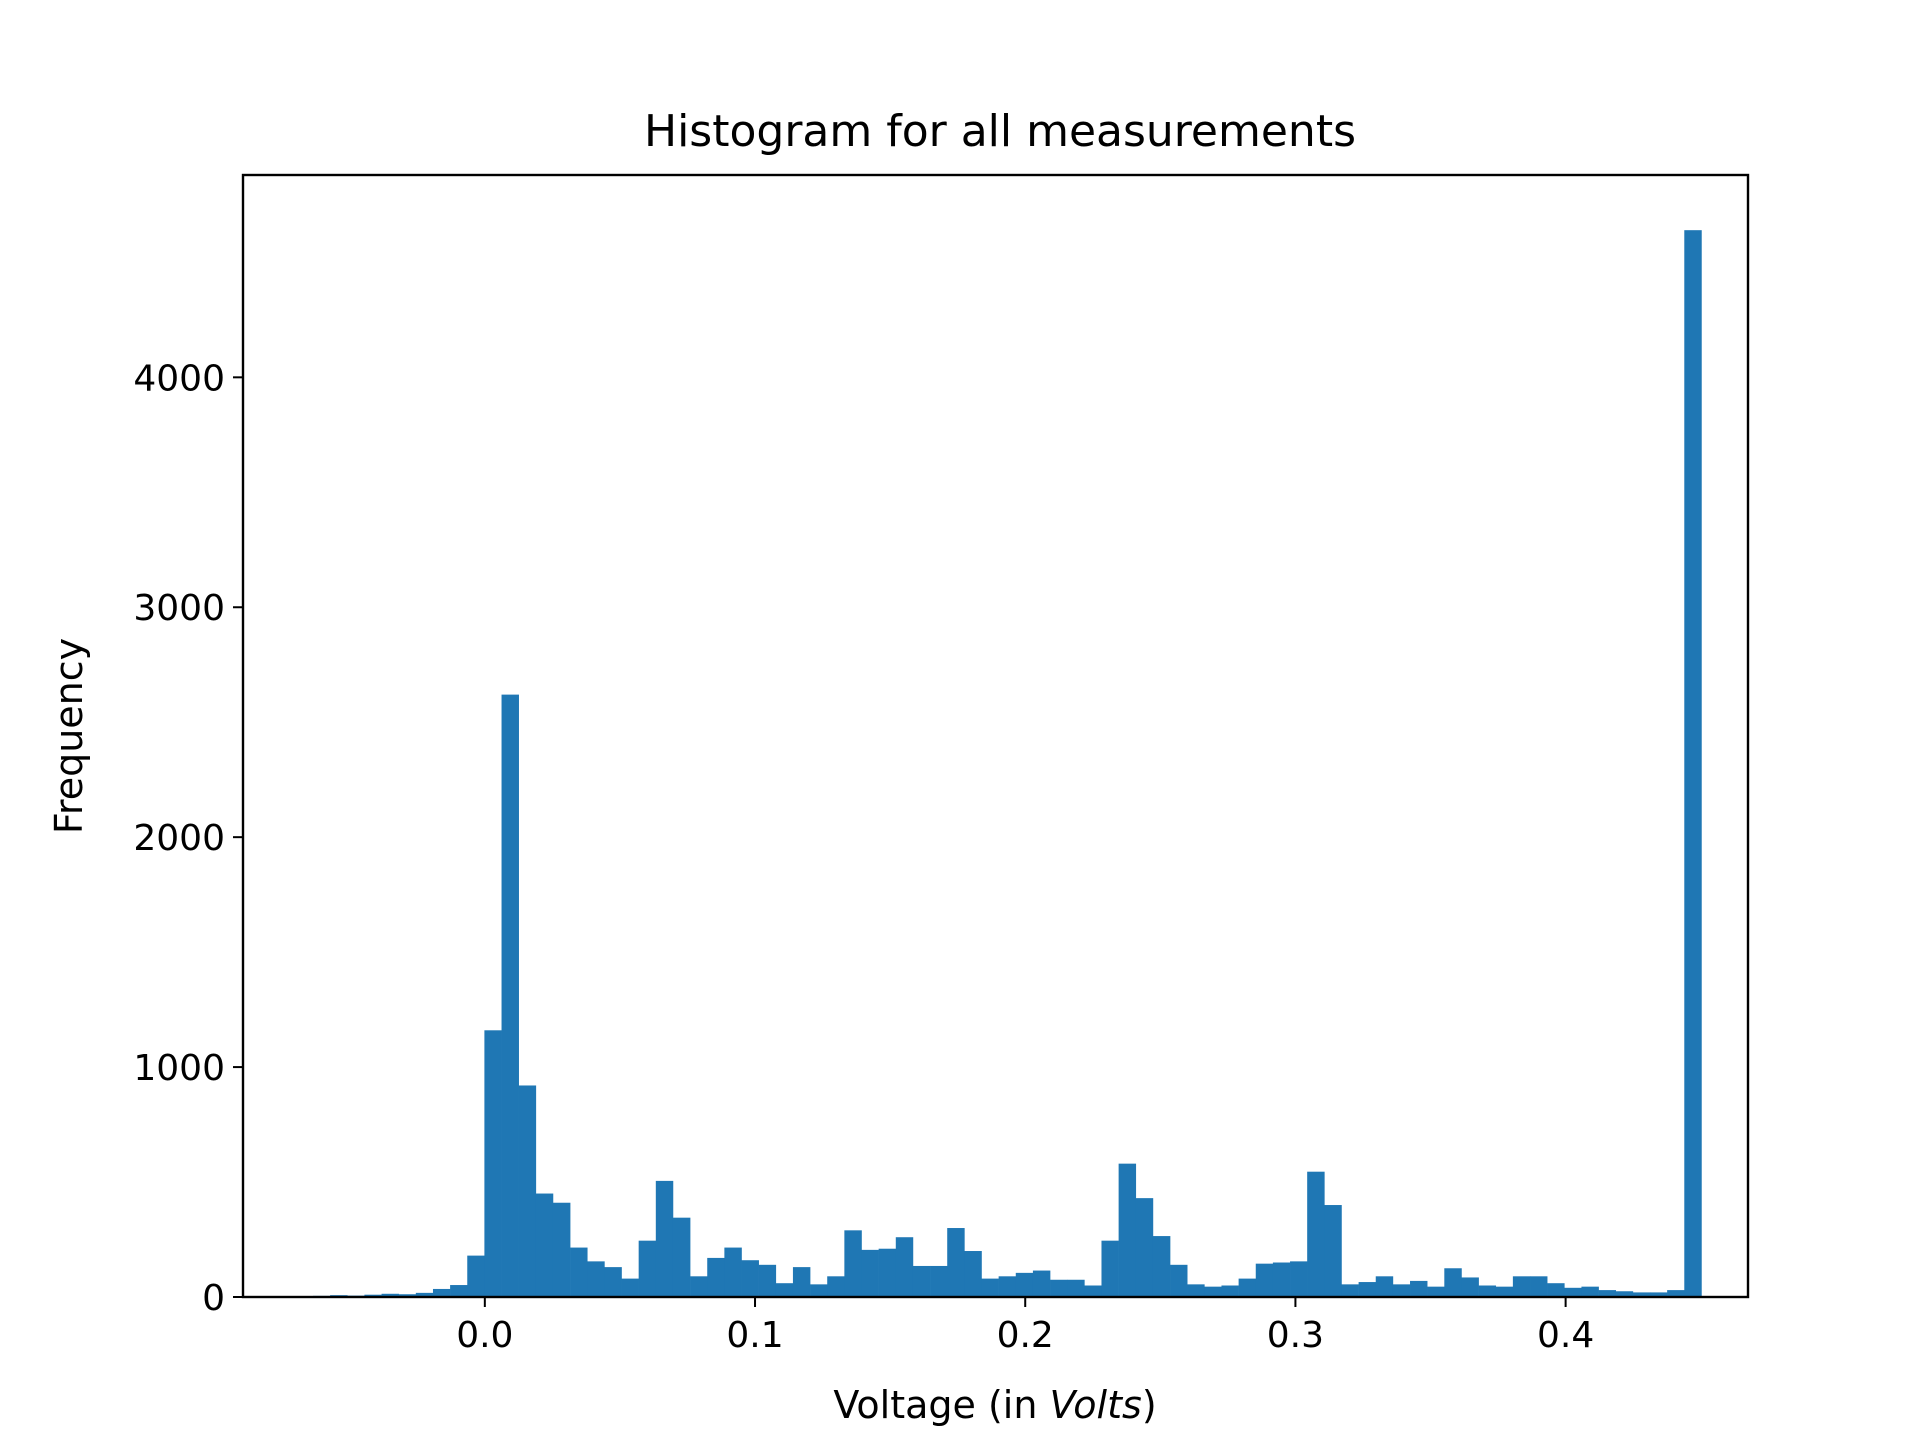 The image size is (1920, 1440). I want to click on y-axis-ticks: 0 1000 2000 3000 4000, so click(188, 838).